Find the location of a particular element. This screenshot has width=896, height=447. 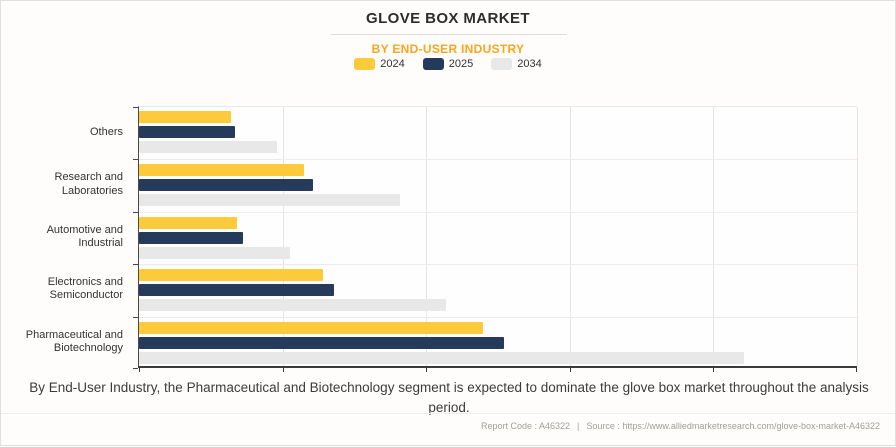

legend-swatch-2025 is located at coordinates (433, 64).